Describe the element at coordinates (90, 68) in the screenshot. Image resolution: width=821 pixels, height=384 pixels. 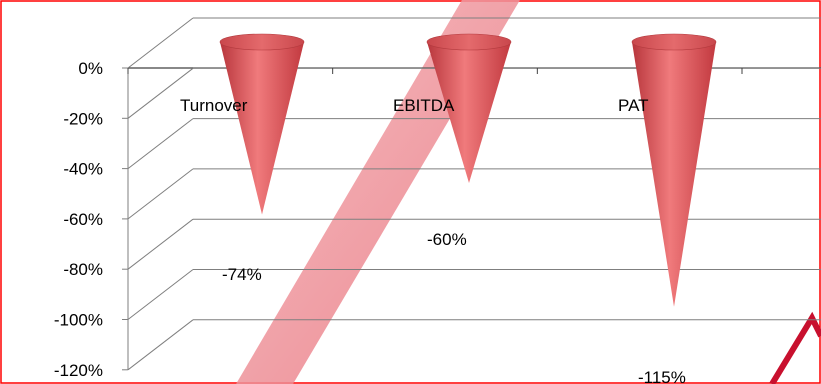
I see `y-tick-label: 0%` at that location.